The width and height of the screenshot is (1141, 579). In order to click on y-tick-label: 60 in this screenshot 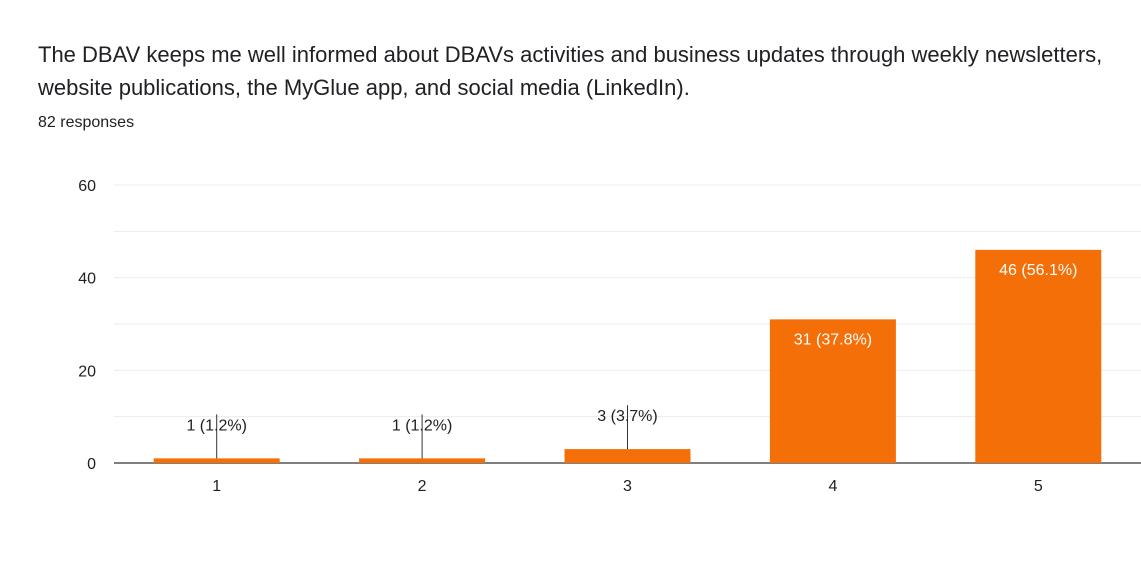, I will do `click(87, 186)`.